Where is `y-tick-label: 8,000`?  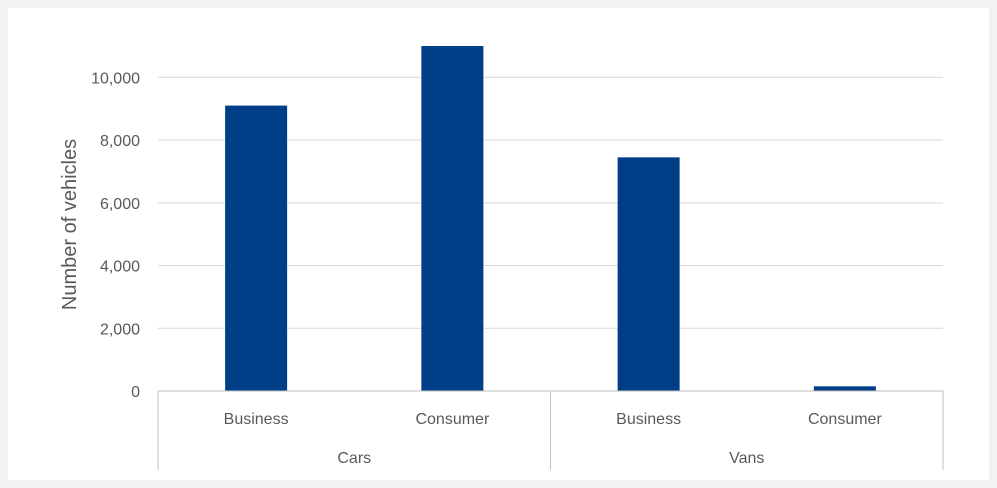
y-tick-label: 8,000 is located at coordinates (120, 141).